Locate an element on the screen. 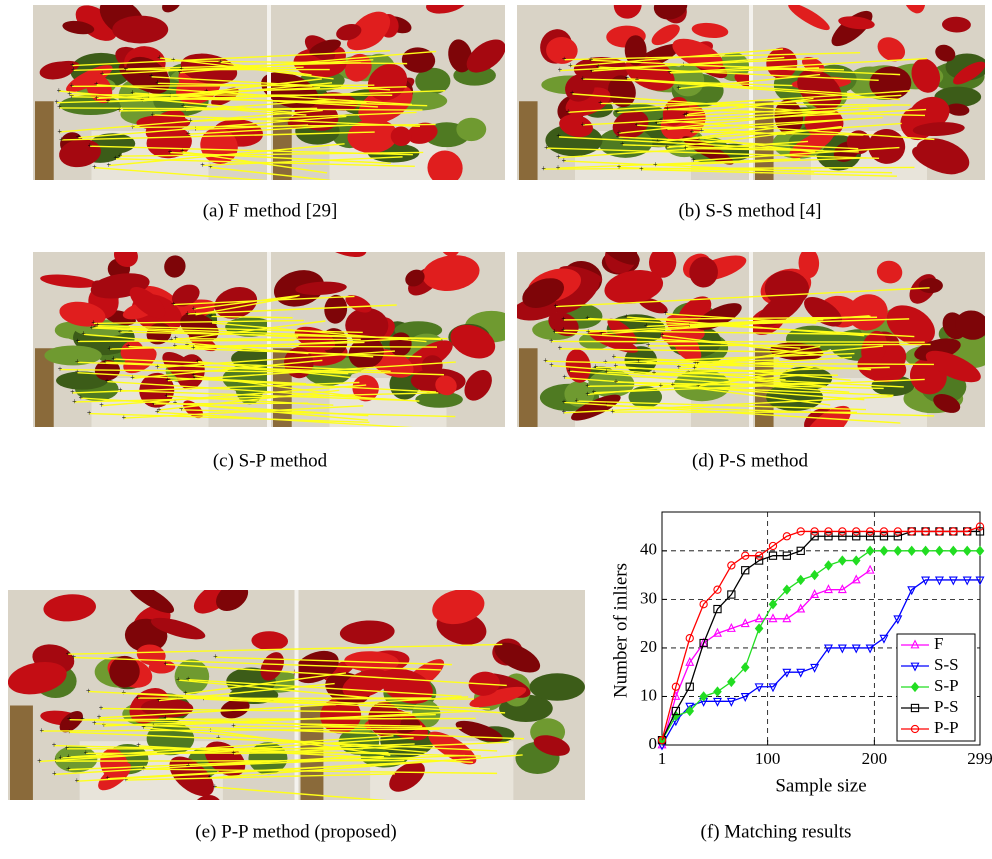 The height and width of the screenshot is (859, 992). legend-label: P-S is located at coordinates (946, 706).